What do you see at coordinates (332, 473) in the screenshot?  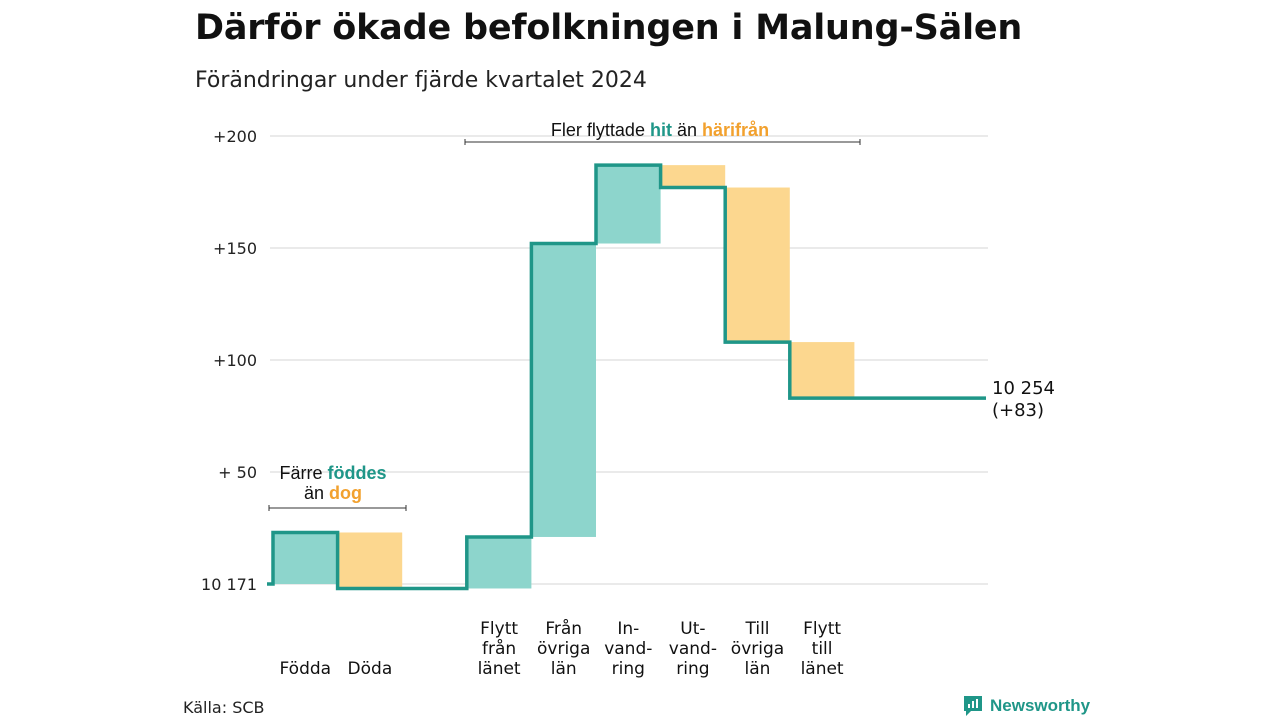 I see `births-annotation-line1: Färre föddes` at bounding box center [332, 473].